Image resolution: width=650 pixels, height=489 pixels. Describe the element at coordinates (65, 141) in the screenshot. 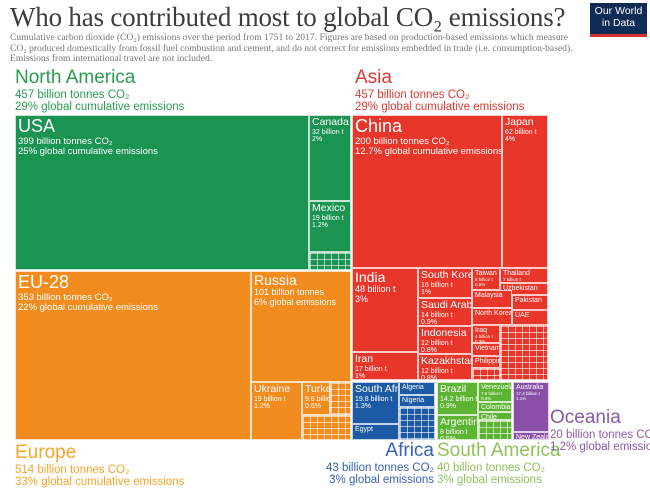

I see `country-value: 399 billion tonnes CO₂` at that location.